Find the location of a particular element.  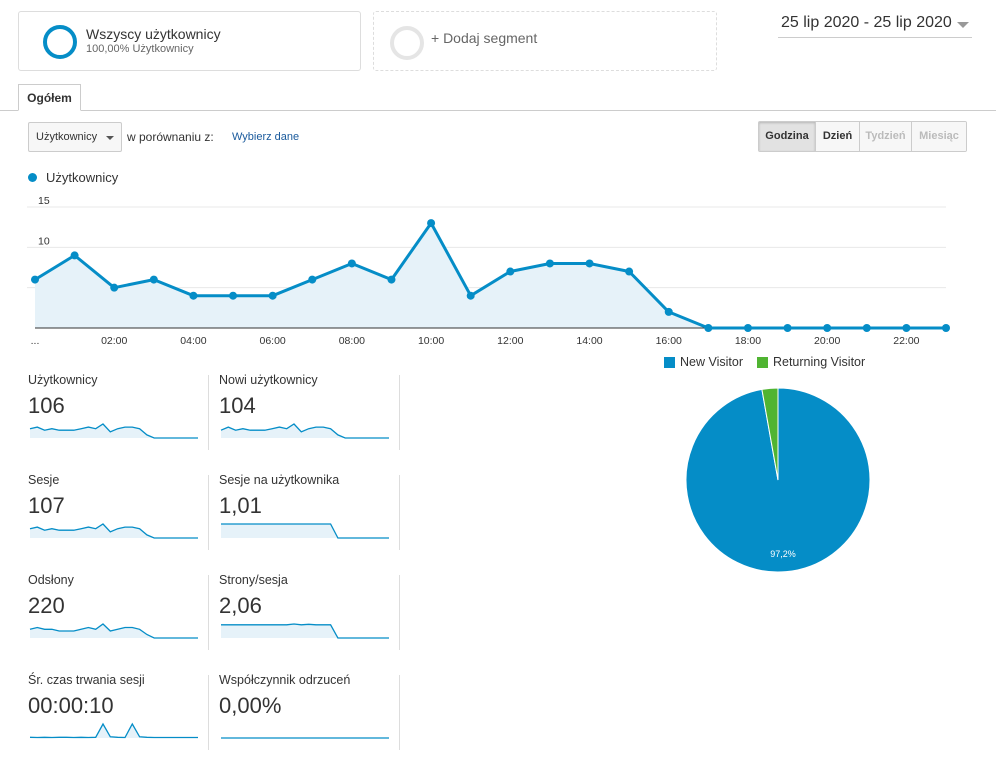

segment-subtitle: 100,00% Użytkownicy is located at coordinates (140, 49).